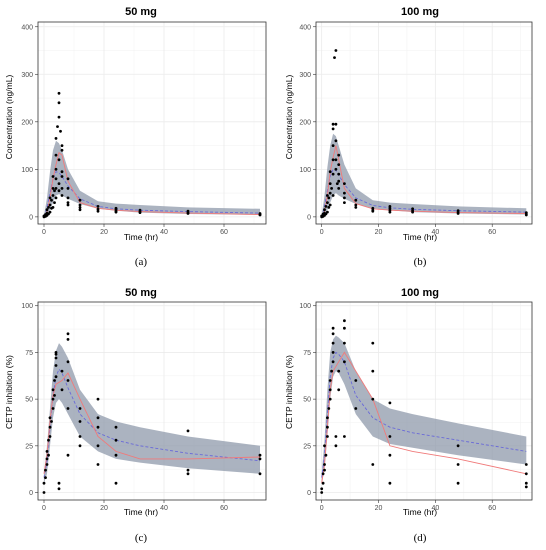  Describe the element at coordinates (104, 508) in the screenshot. I see `x-tick-label: 20` at that location.